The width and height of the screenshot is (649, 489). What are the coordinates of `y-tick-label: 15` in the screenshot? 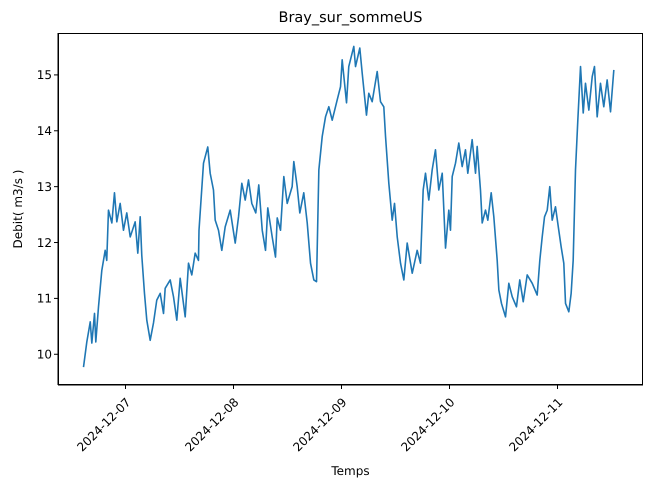 It's located at (44, 75).